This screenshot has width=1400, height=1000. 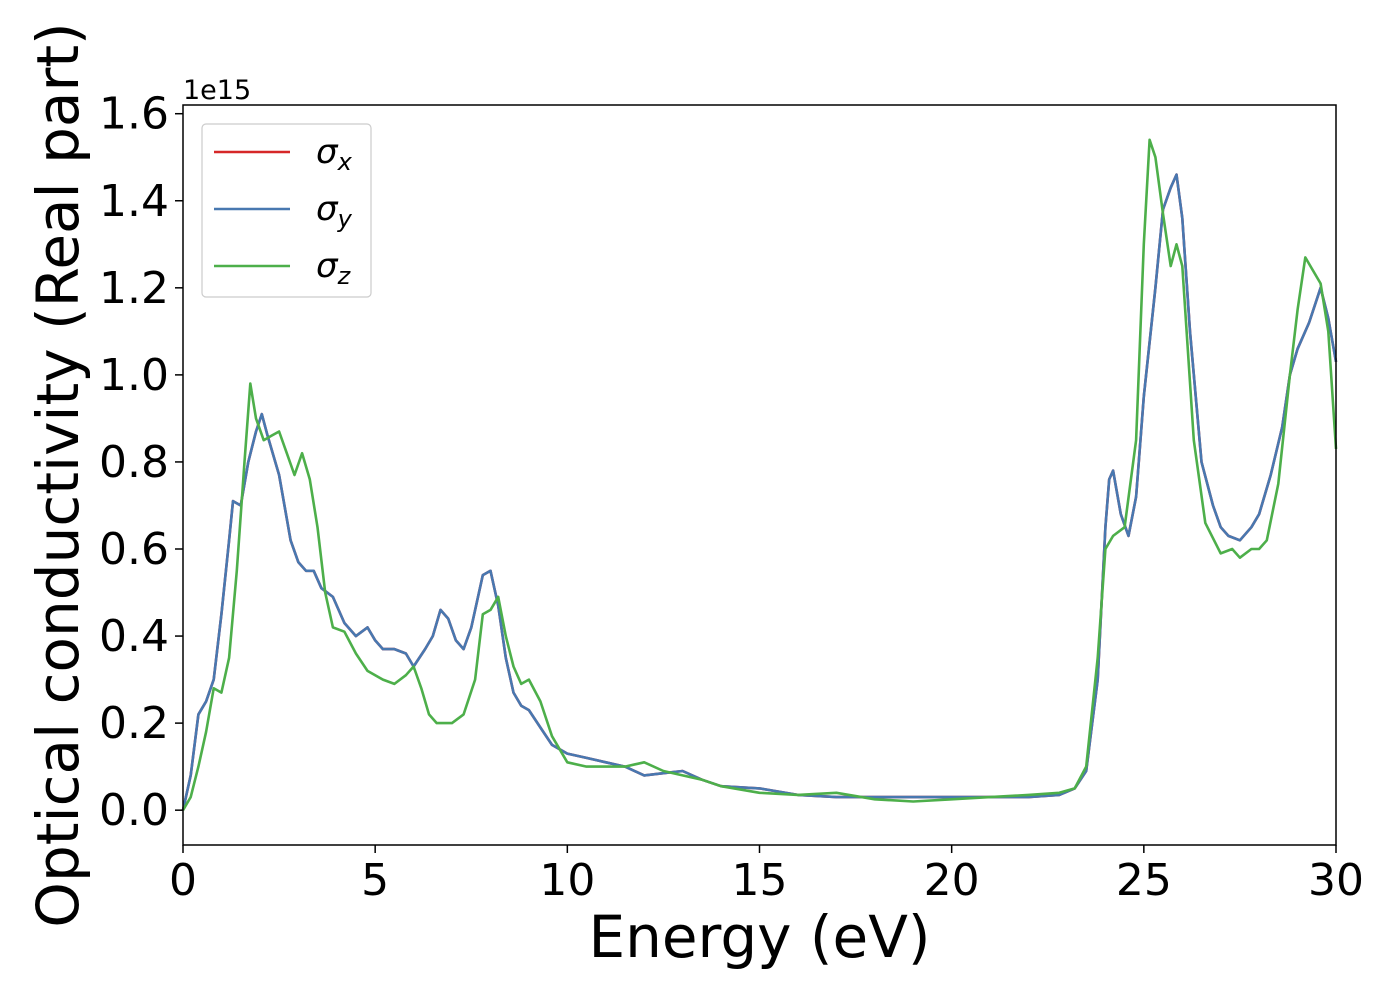 I want to click on y-tick-label: 0.8, so click(x=134, y=462).